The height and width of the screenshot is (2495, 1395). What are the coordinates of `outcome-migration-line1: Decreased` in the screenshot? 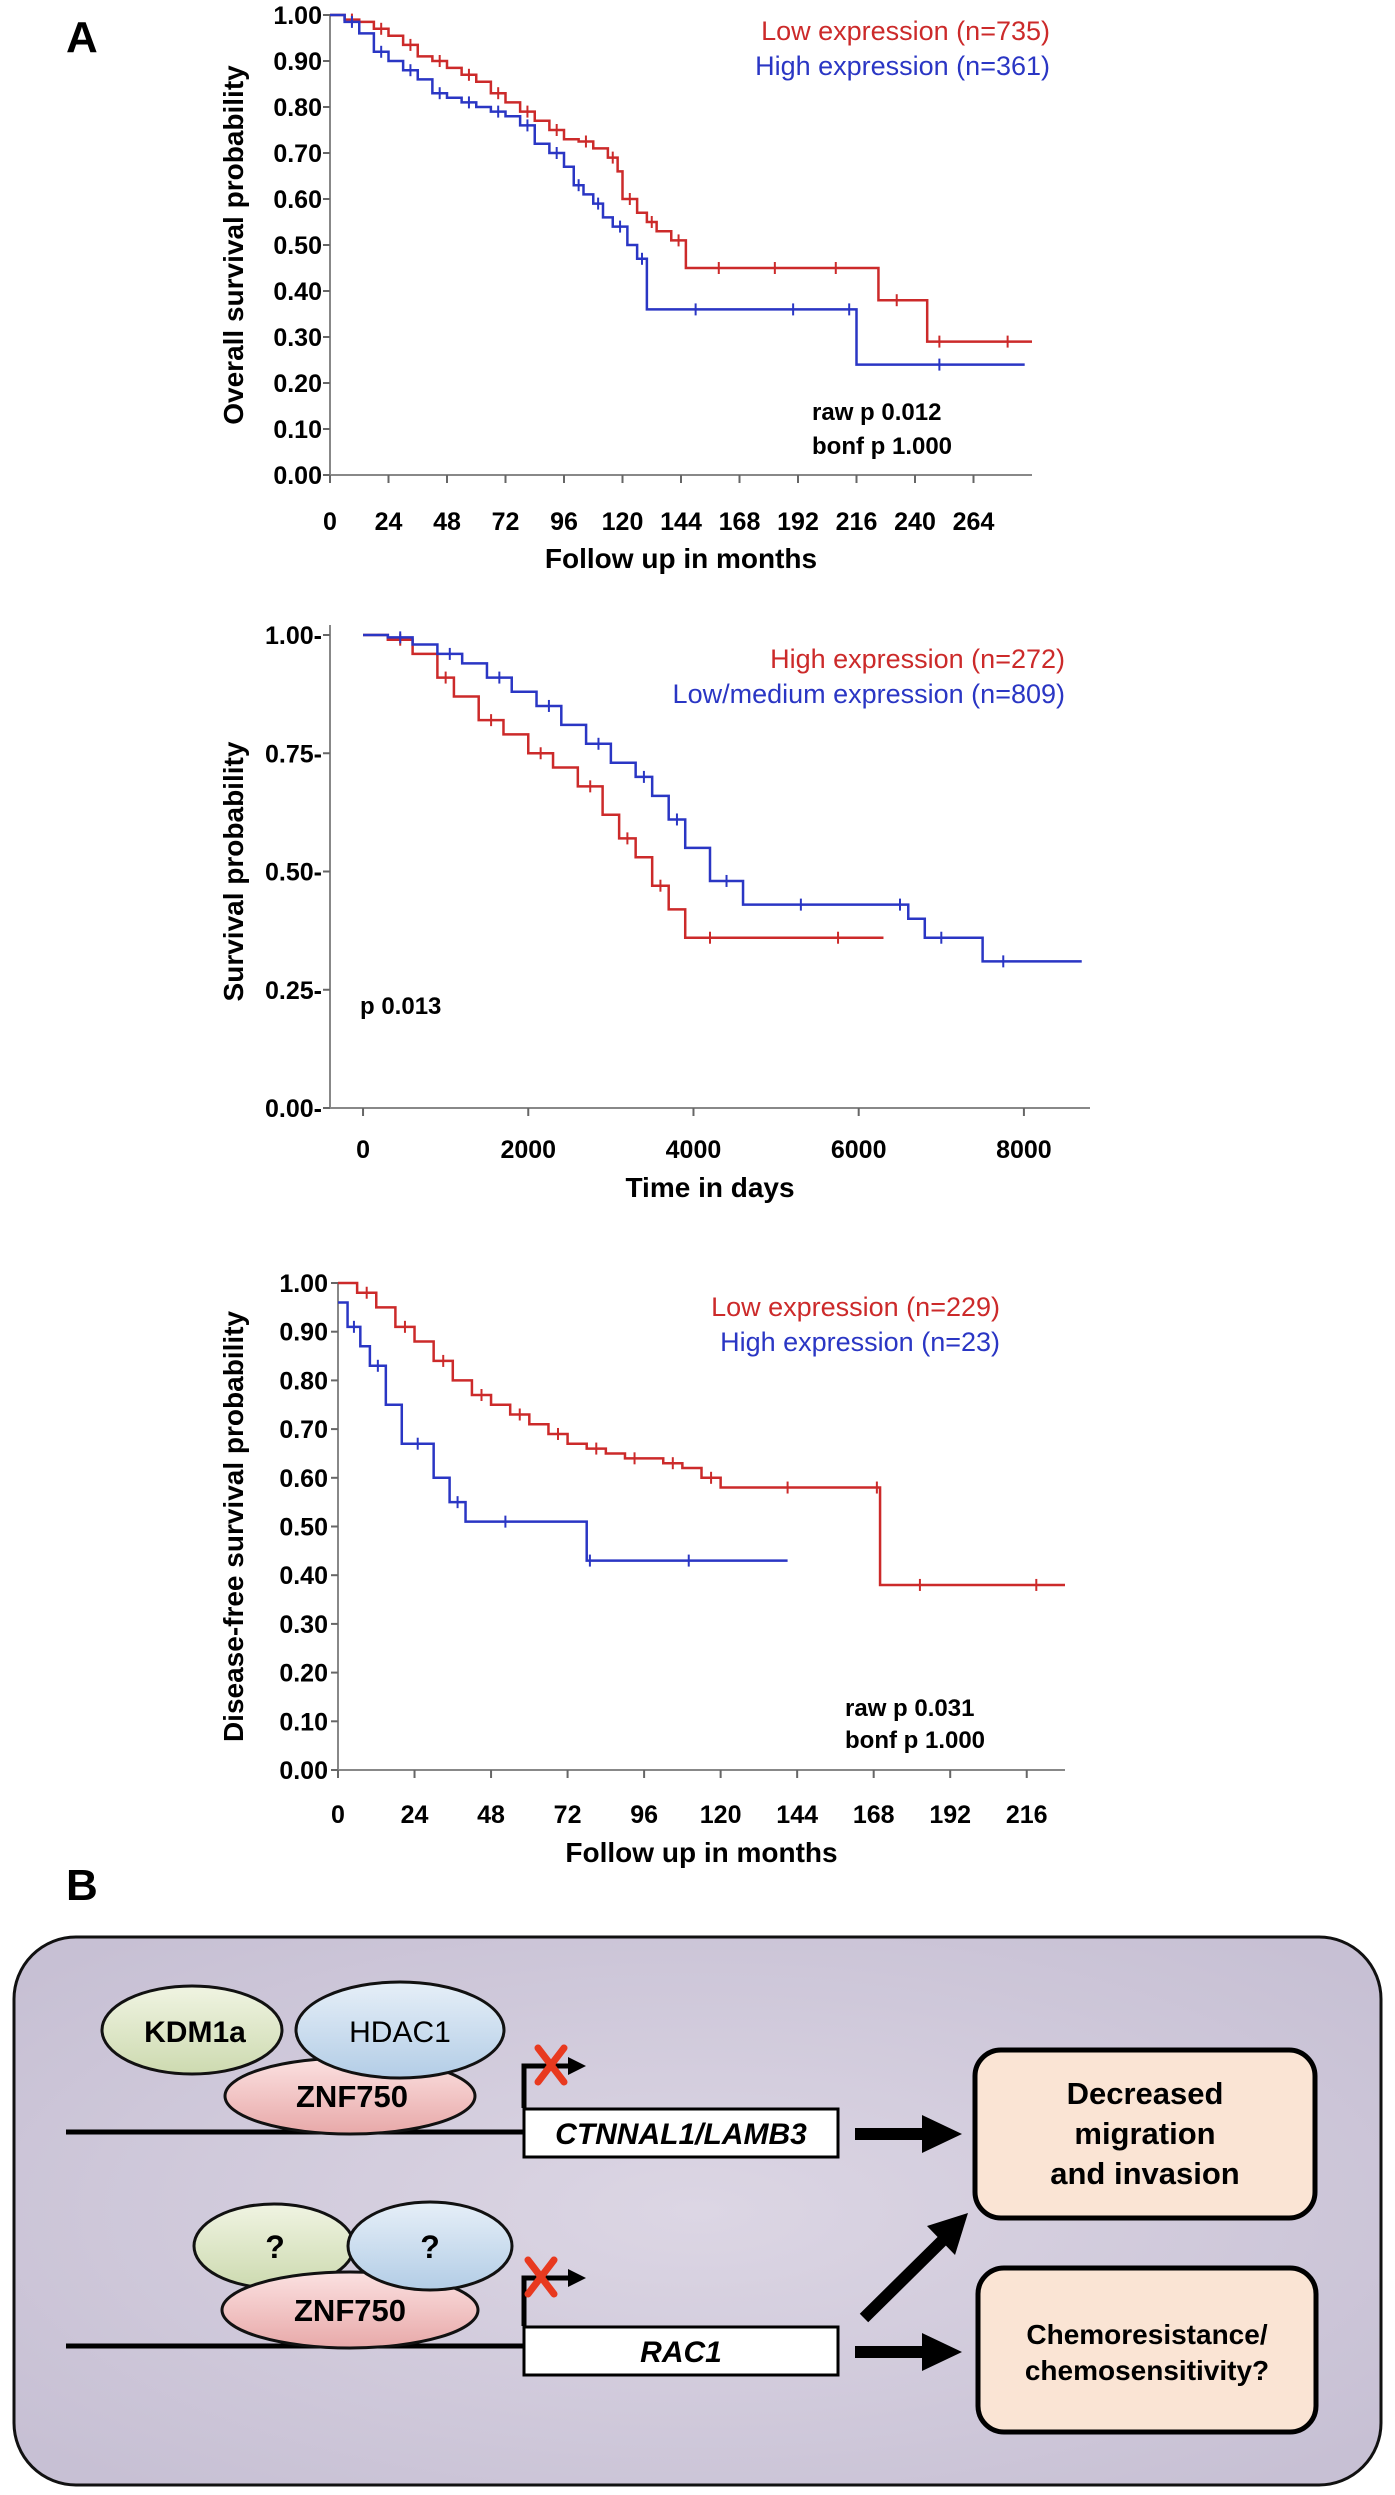 It's located at (1145, 2093).